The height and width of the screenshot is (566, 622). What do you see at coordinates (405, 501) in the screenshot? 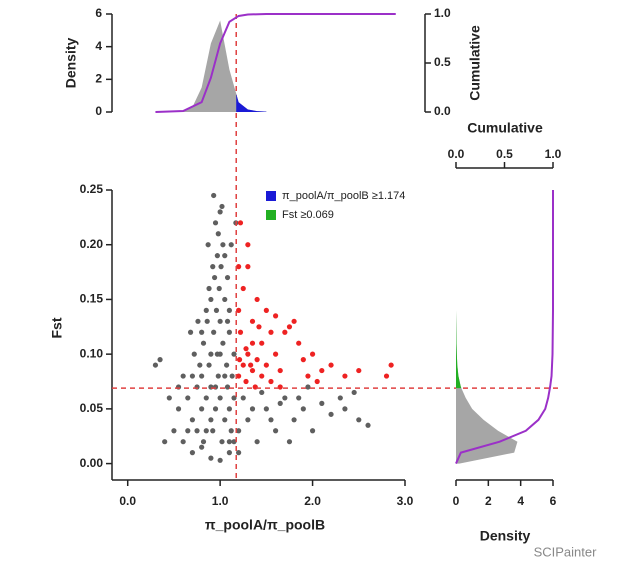
I see `x-tick-label: 3.0` at bounding box center [405, 501].